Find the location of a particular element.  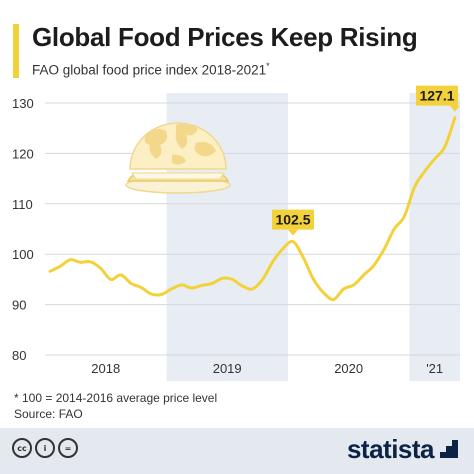

x-tick-label: 2020 is located at coordinates (348, 368).